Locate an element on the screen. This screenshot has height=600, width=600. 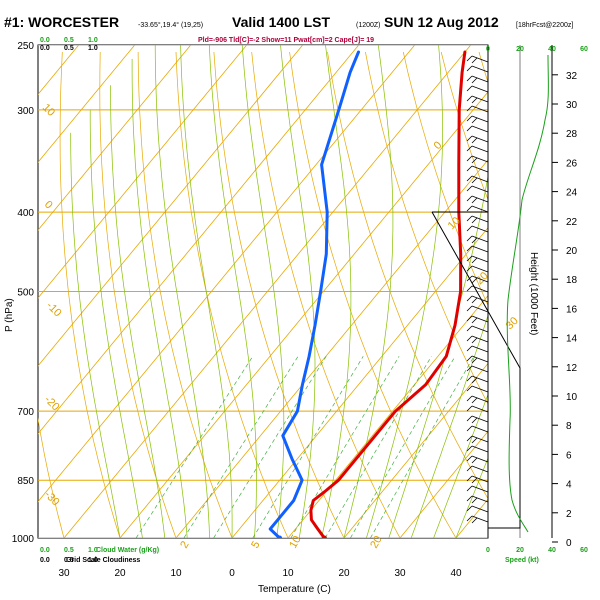
isotherm--90 is located at coordinates (87, 104).